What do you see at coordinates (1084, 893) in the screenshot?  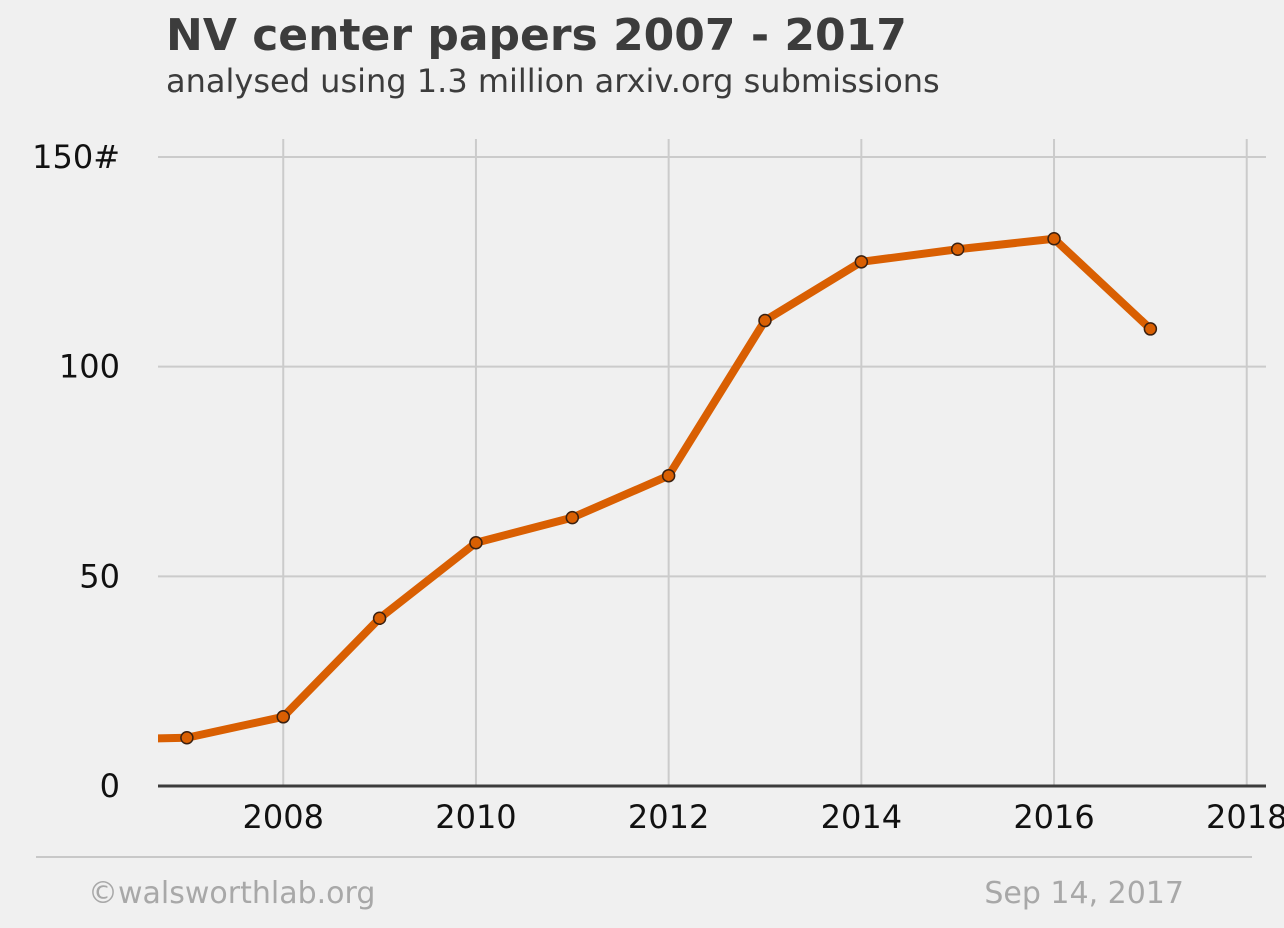 I see `footer-date: Sep 14, 2017` at bounding box center [1084, 893].